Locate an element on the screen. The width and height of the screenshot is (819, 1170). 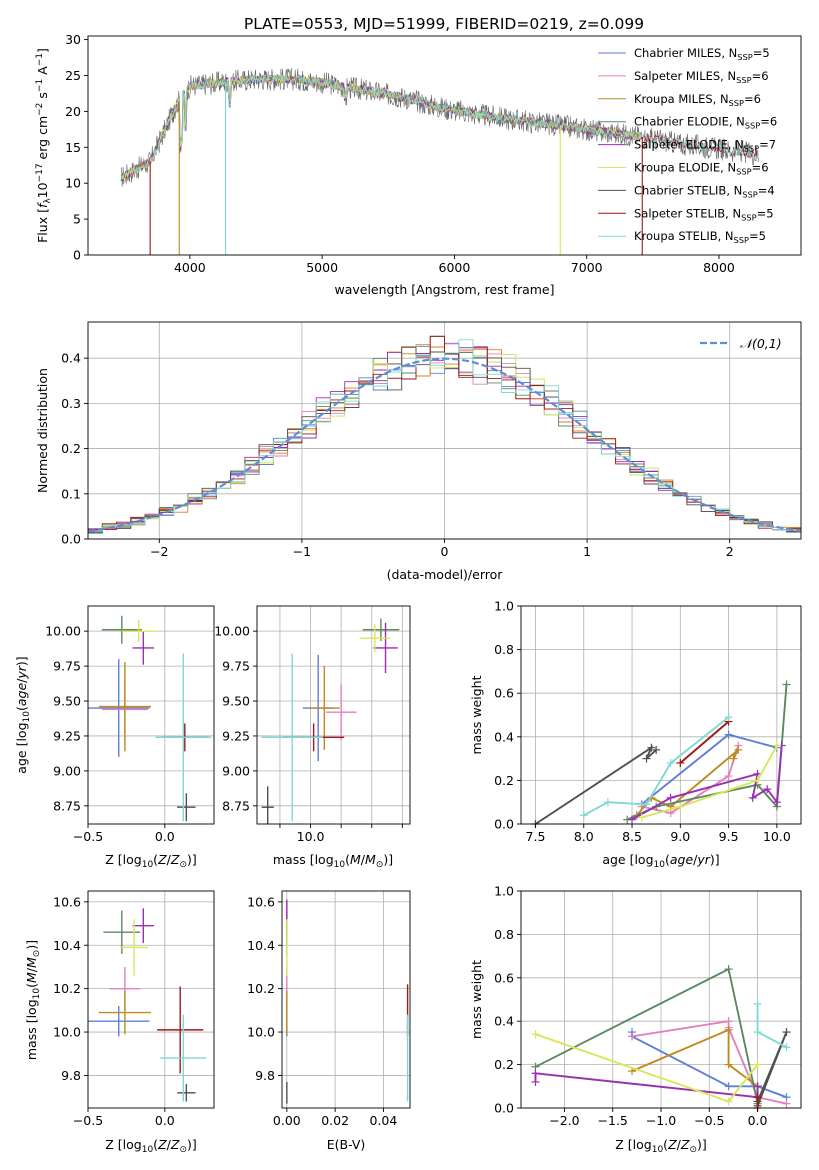
mass-ebv-frame is located at coordinates (346, 999).